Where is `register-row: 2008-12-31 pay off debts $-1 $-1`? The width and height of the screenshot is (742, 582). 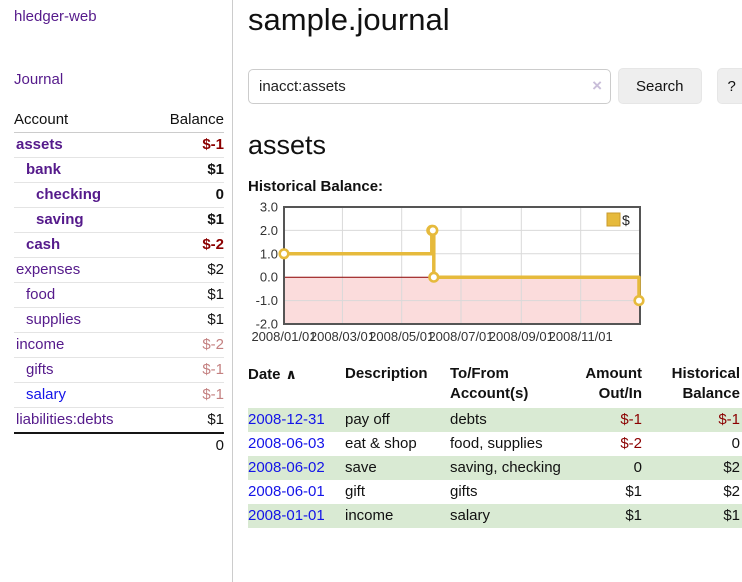 register-row: 2008-12-31 pay off debts $-1 $-1 is located at coordinates (495, 420).